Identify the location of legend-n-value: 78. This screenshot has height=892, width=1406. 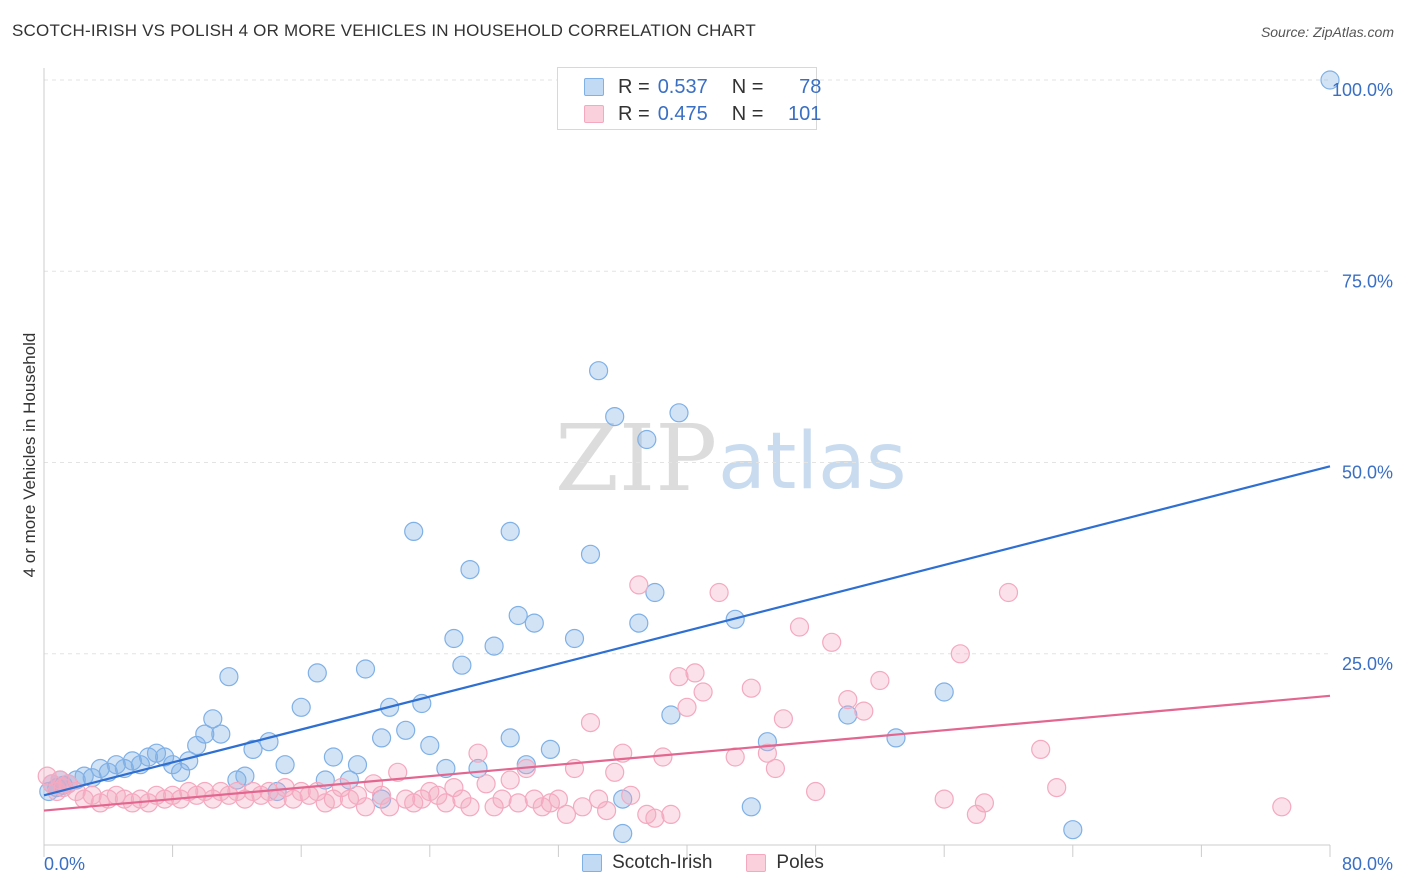
(810, 86).